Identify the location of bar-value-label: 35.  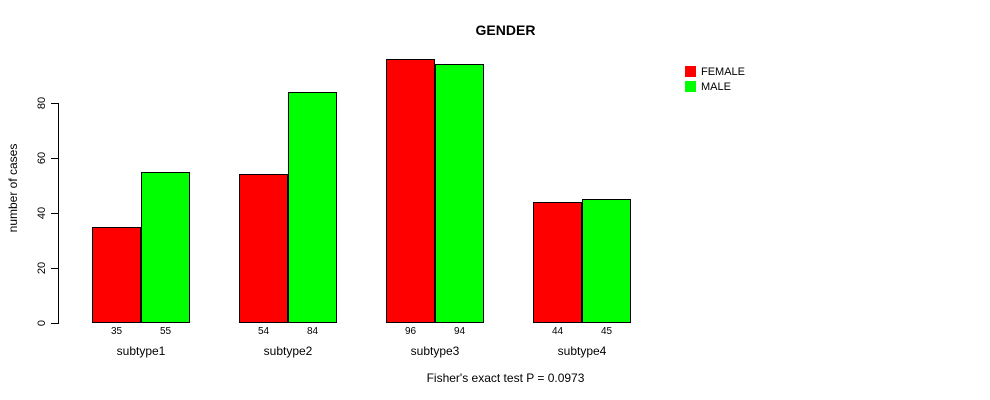
(116, 331).